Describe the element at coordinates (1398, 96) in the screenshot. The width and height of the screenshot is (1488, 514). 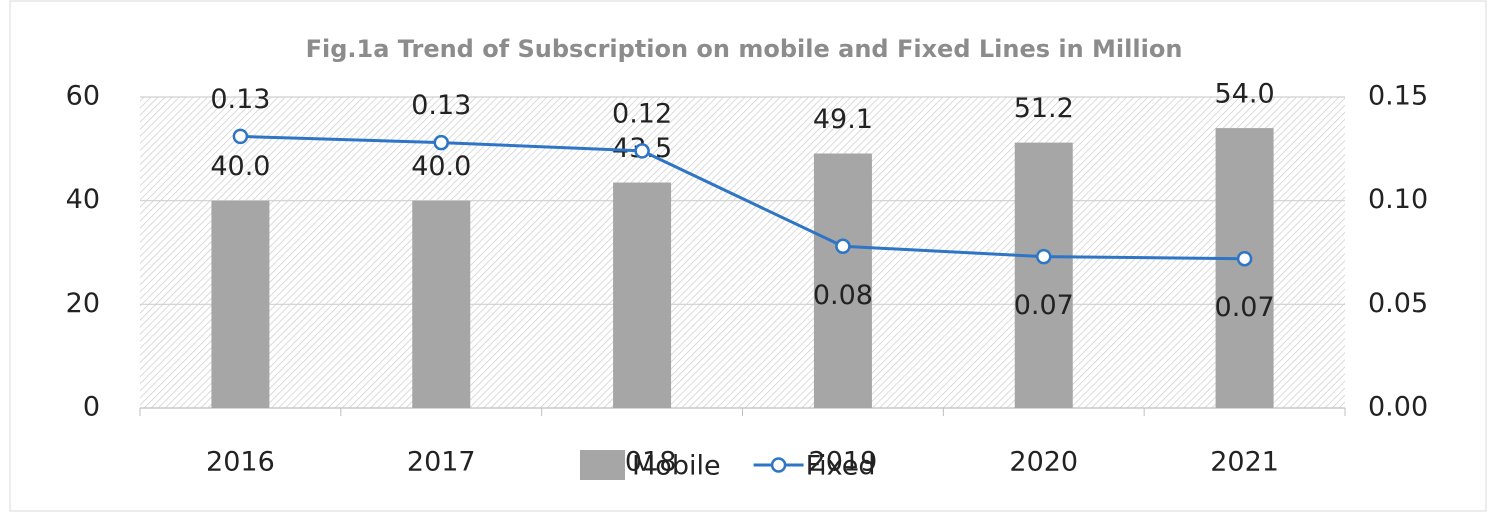
I see `y2-tick-label: 0.15` at that location.